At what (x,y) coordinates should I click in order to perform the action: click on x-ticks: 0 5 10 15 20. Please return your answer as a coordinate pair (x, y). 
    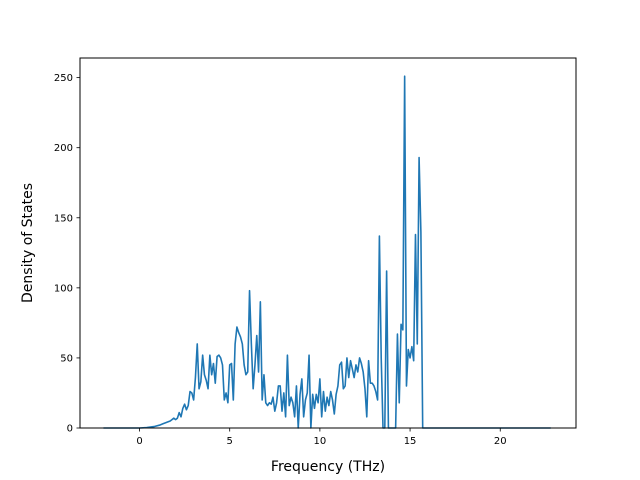
    Looking at the image, I should click on (321, 437).